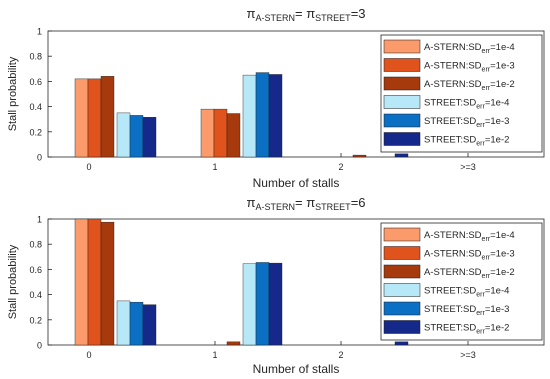 This screenshot has width=550, height=379. I want to click on chart-title: πA-STERN= πSTREET=3, so click(305, 14).